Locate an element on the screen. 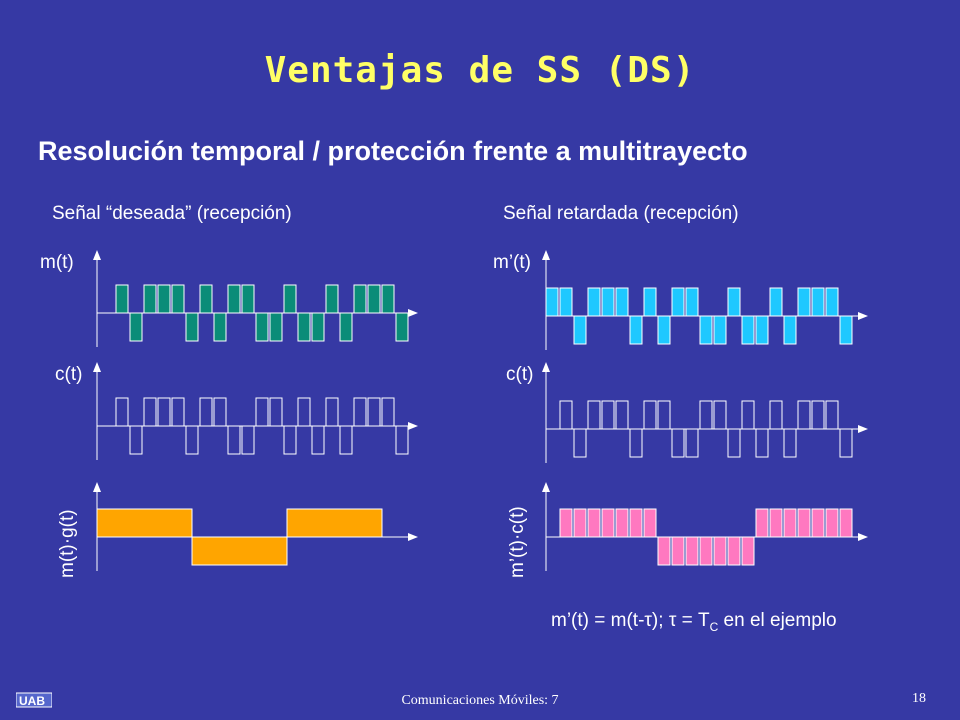 This screenshot has width=960, height=720. left-m-label: m(t) is located at coordinates (57, 262).